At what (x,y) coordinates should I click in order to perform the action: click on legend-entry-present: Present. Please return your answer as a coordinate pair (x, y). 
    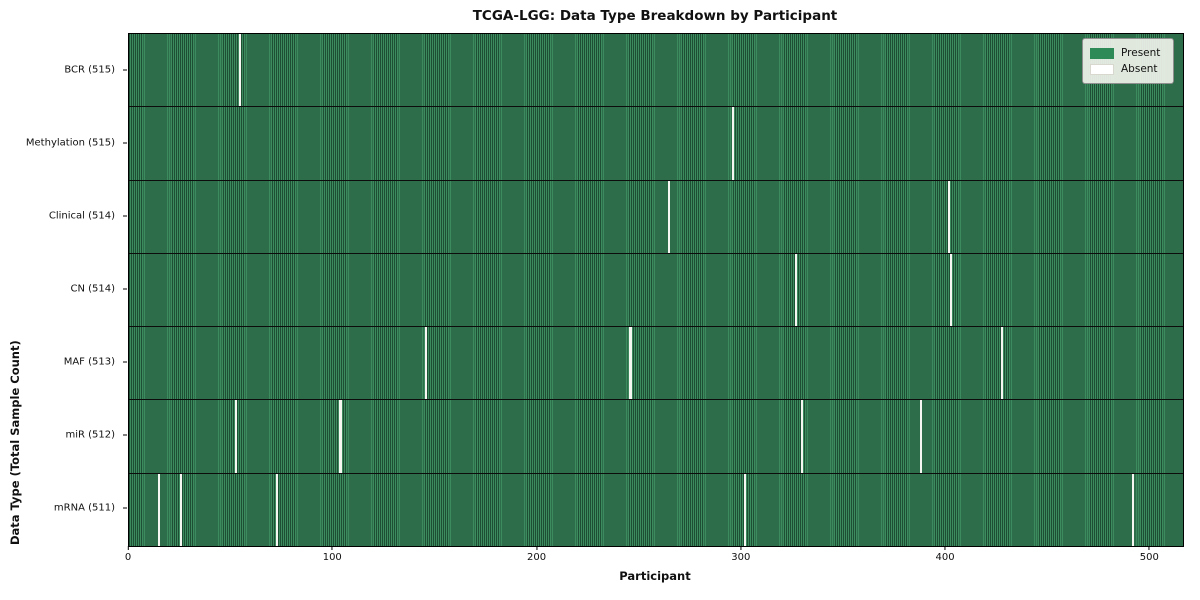
    Looking at the image, I should click on (1127, 53).